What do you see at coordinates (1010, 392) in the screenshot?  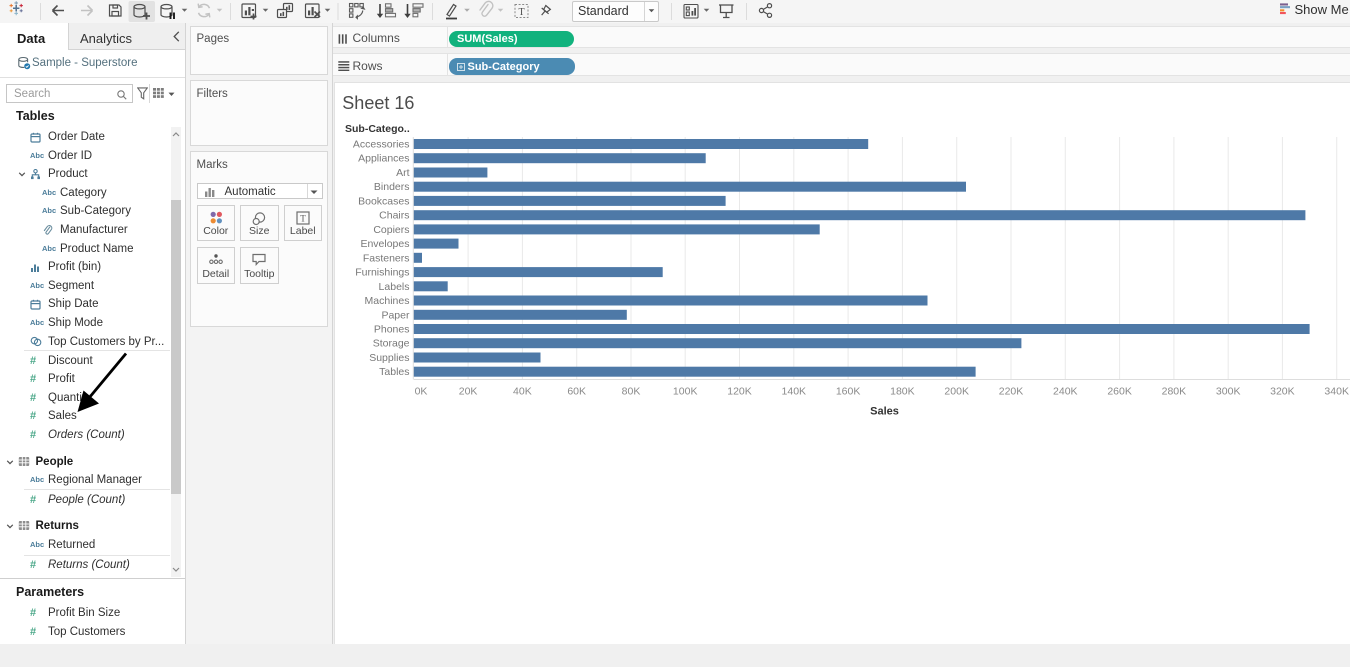 I see `svg-text: 220K` at bounding box center [1010, 392].